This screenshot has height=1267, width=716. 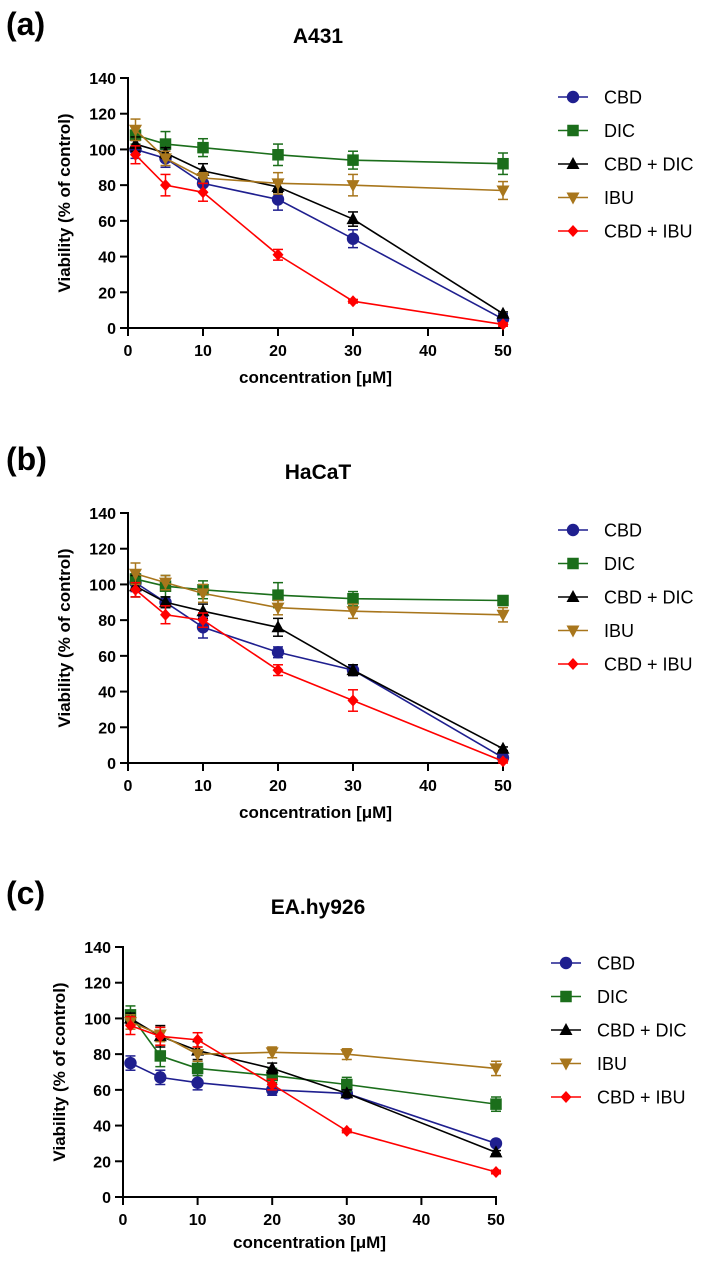 I want to click on series-cbd-dic, so click(x=313, y=1084).